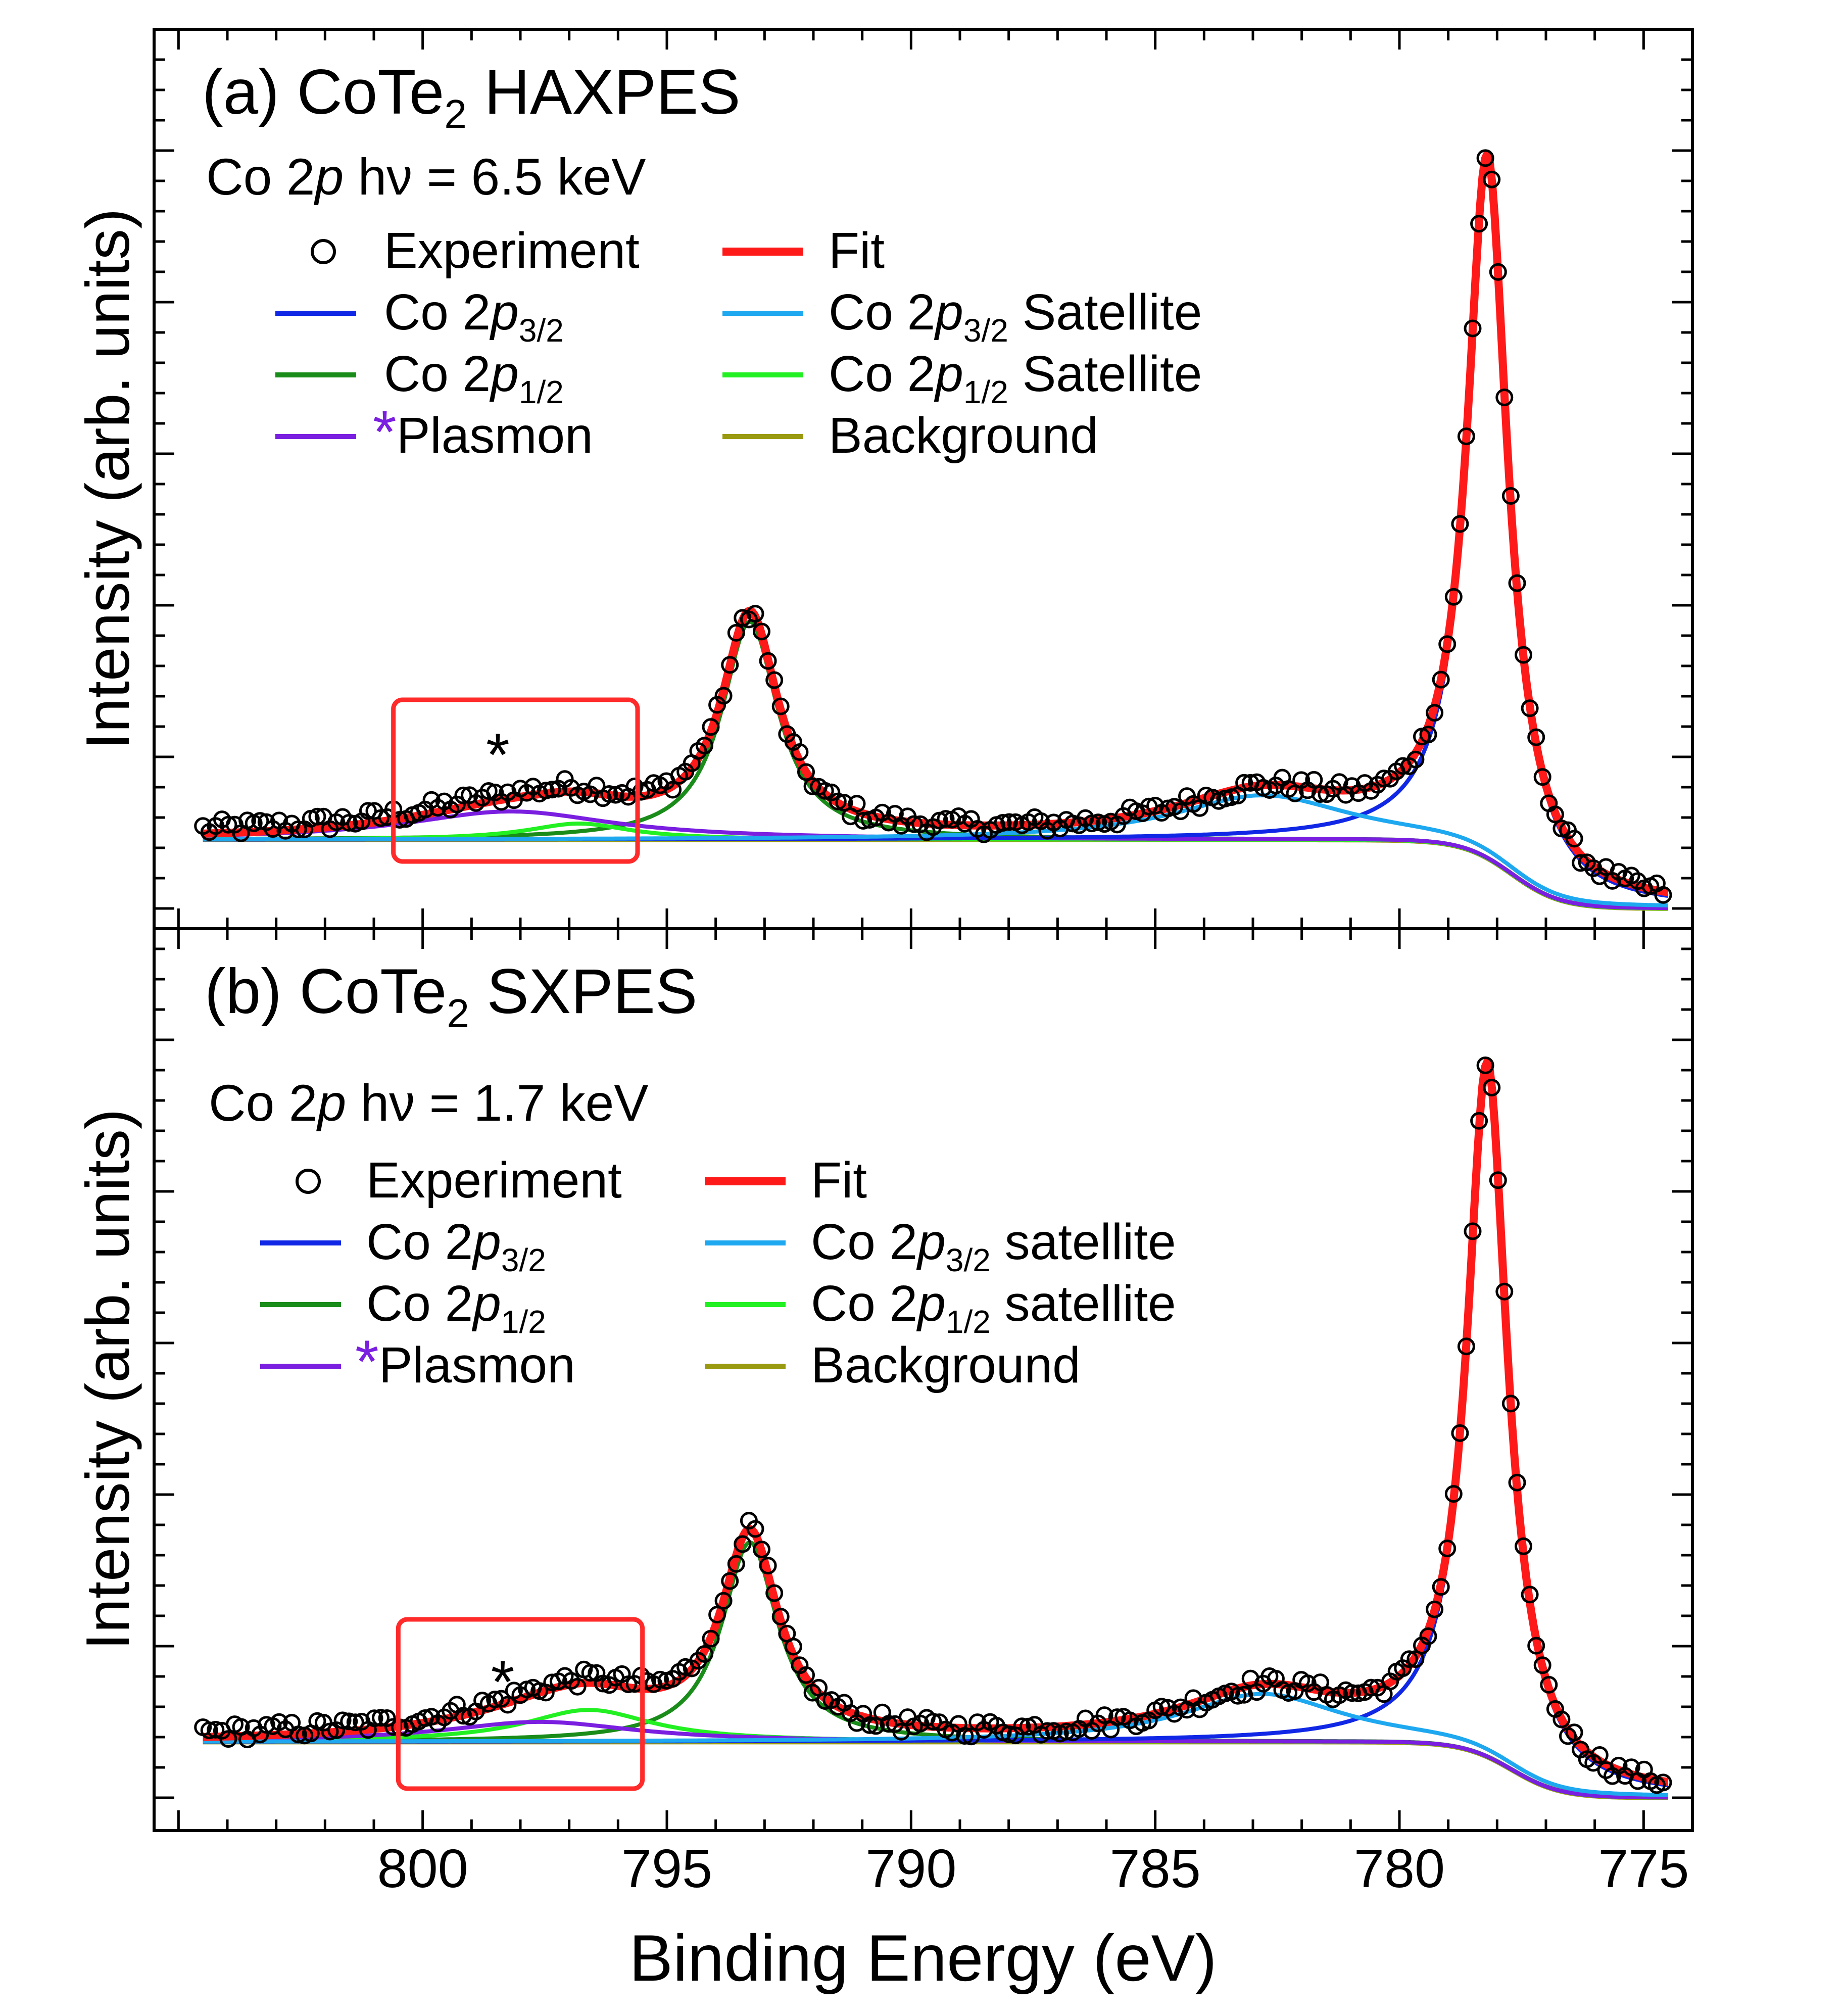 The image size is (1844, 2016). Describe the element at coordinates (935, 874) in the screenshot. I see `curve-background` at that location.